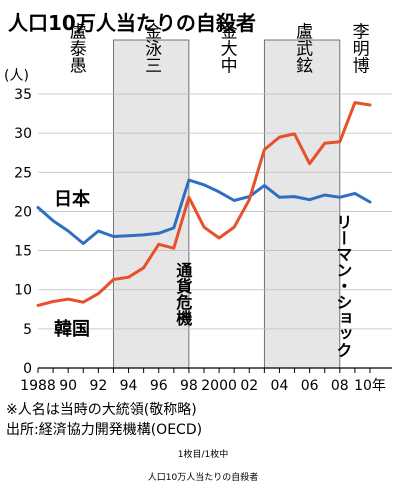  Describe the element at coordinates (342, 286) in the screenshot. I see `annotation-lehman-shock: リーマン・ショック` at that location.